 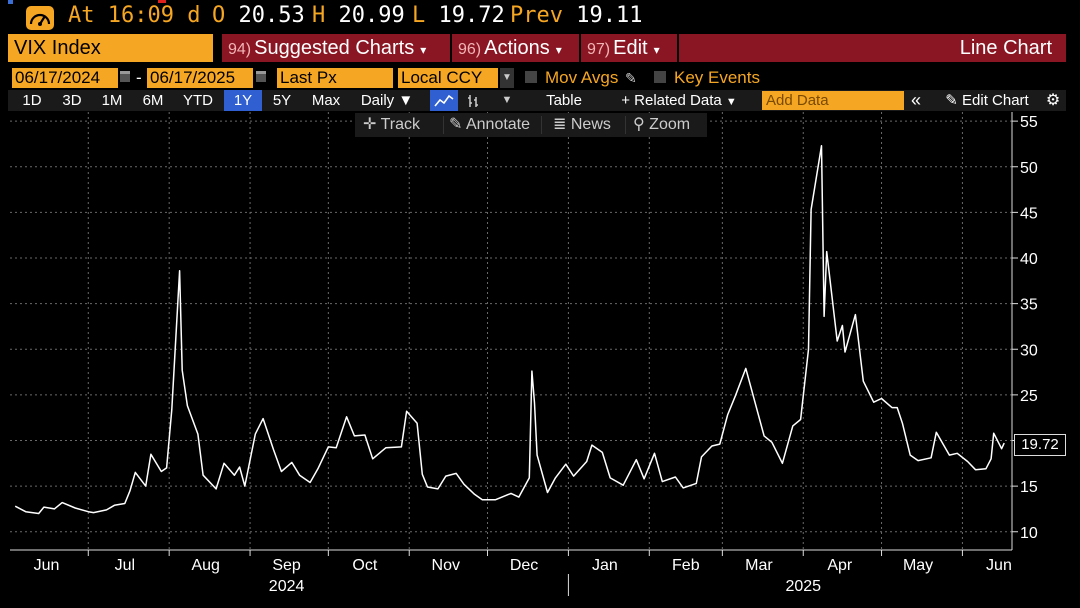 What do you see at coordinates (326, 100) in the screenshot?
I see `period-max: Max` at bounding box center [326, 100].